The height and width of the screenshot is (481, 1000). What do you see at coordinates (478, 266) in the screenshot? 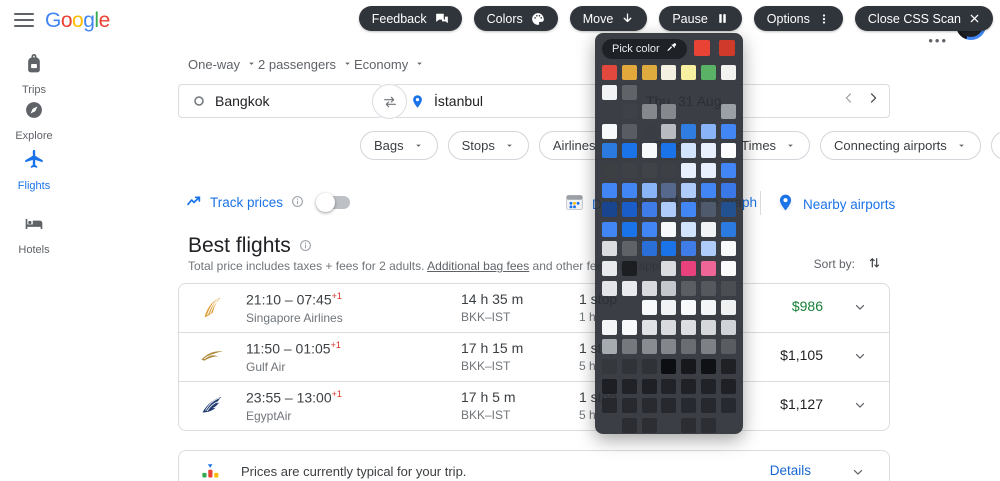
I see `bag-fees-link: Additional bag fees` at bounding box center [478, 266].